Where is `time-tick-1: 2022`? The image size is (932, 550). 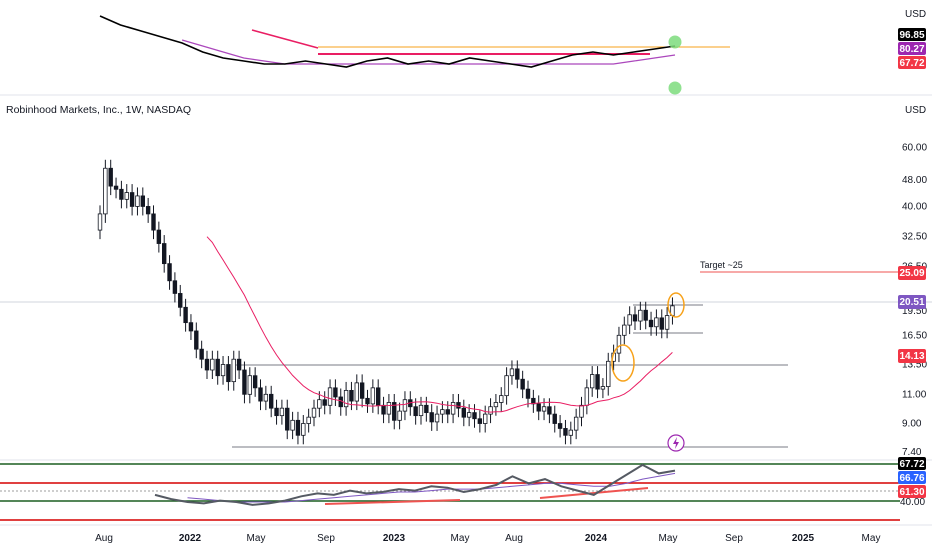
time-tick-1: 2022 is located at coordinates (190, 538).